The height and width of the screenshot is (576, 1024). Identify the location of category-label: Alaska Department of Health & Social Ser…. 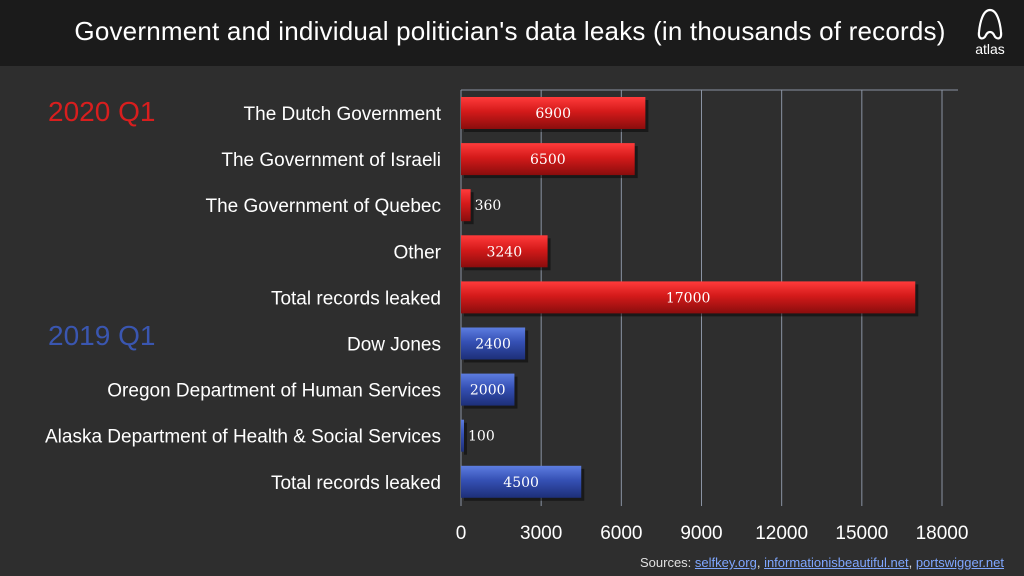
(243, 437).